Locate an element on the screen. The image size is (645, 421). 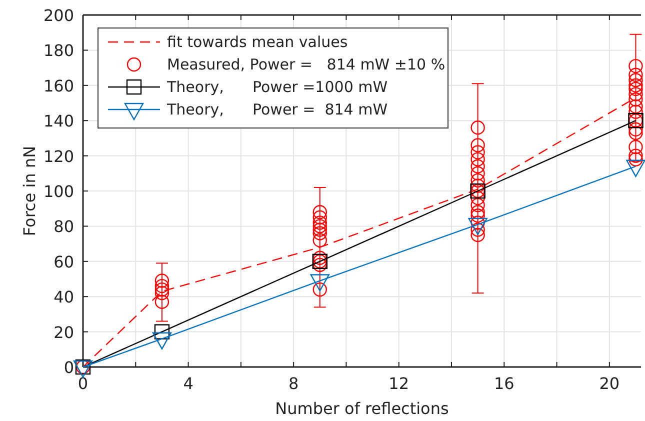
y-tick-label: 160 is located at coordinates (58, 86).